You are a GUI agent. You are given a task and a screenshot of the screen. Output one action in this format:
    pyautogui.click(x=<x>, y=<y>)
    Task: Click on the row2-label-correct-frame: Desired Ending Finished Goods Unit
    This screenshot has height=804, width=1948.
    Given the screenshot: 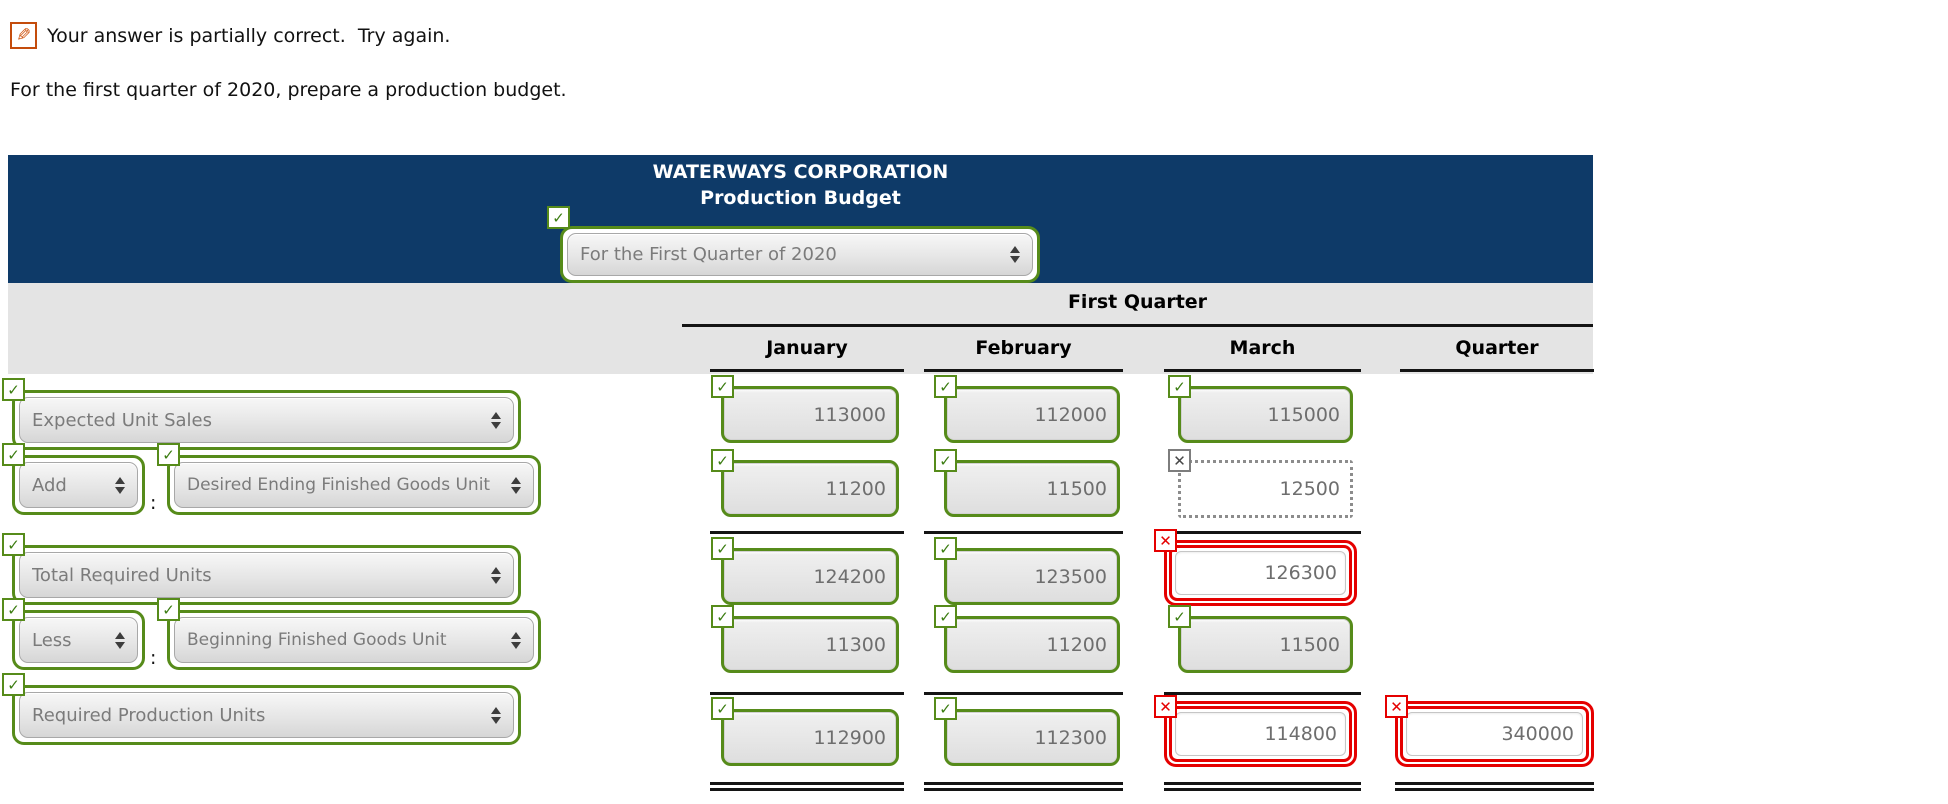 What is the action you would take?
    pyautogui.click(x=354, y=485)
    